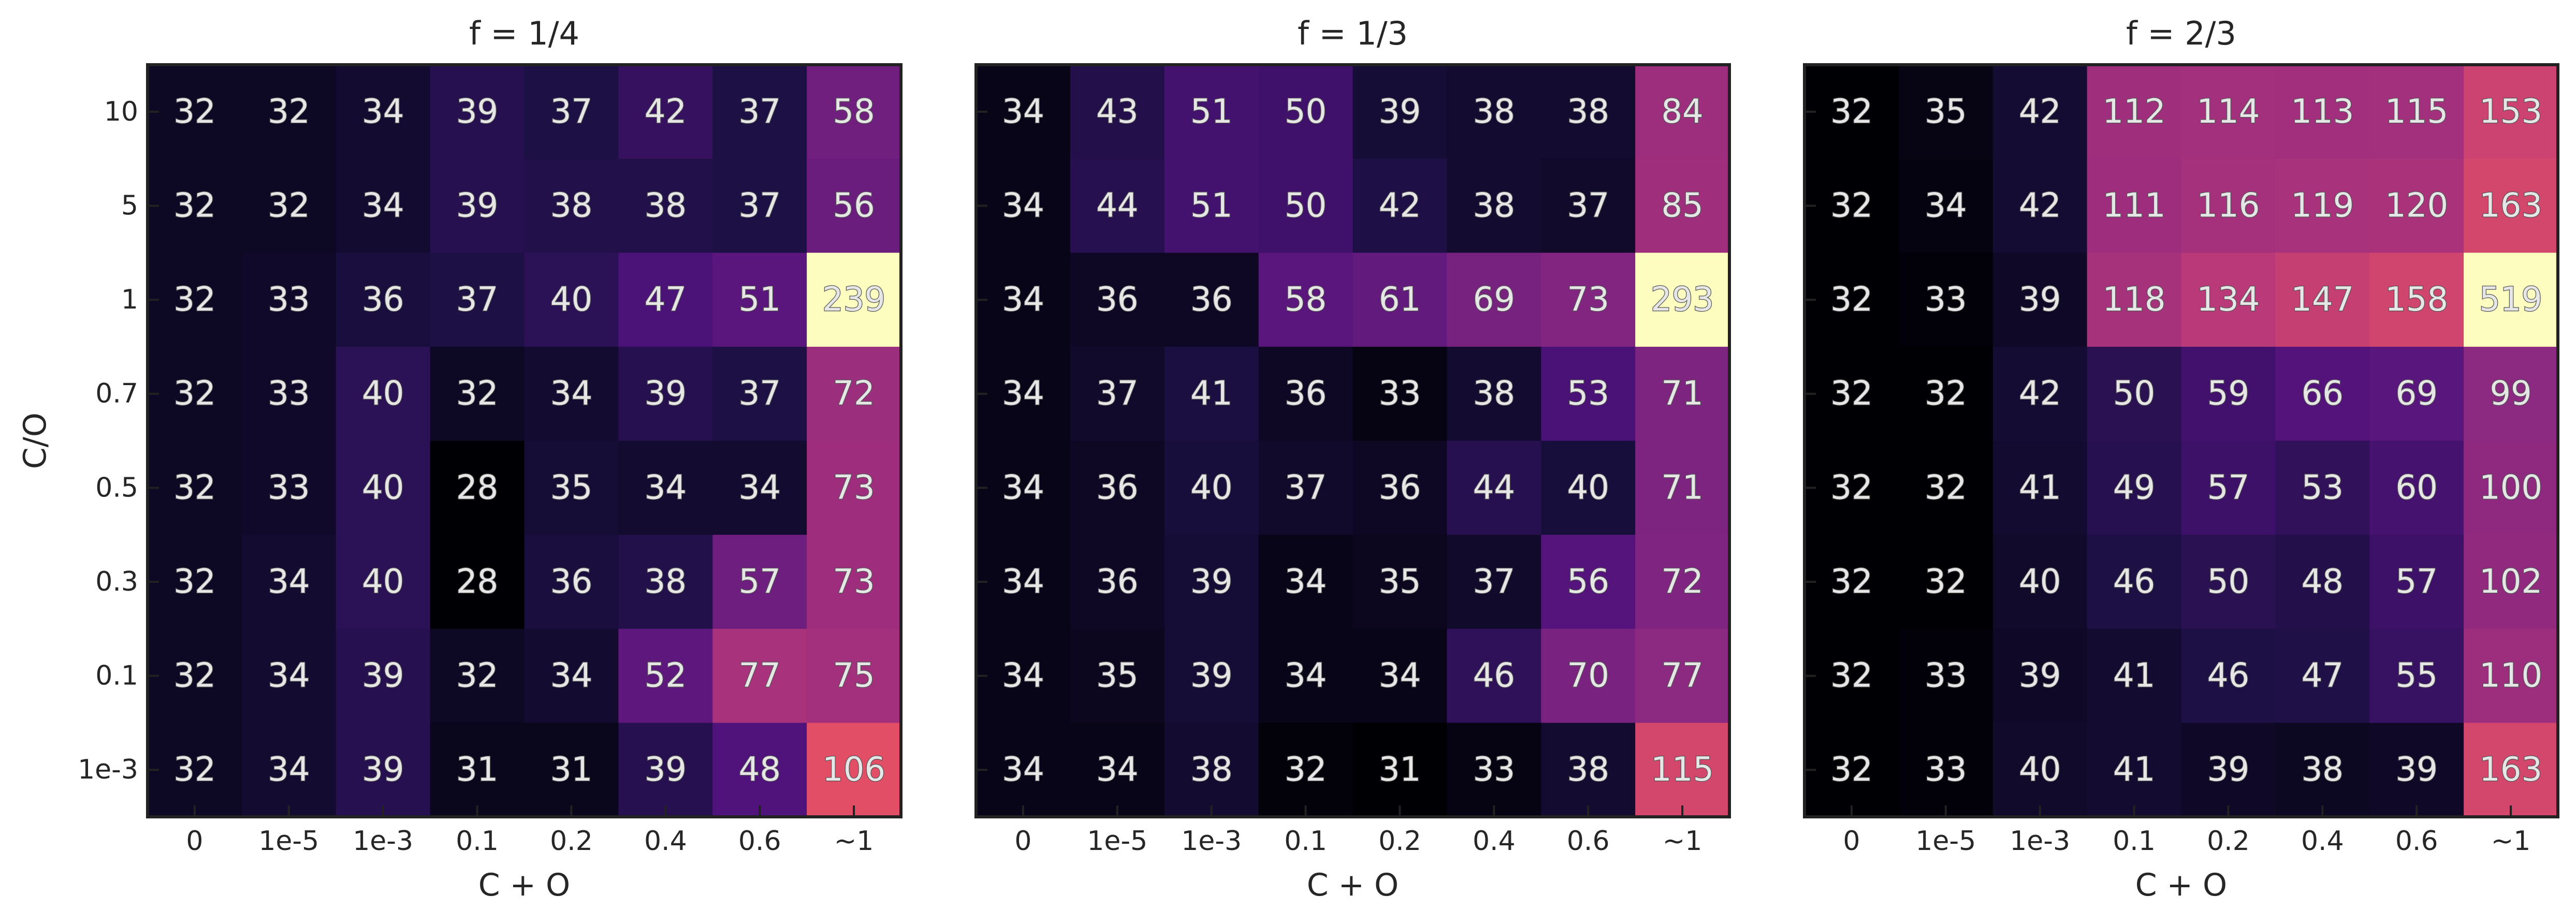  I want to click on x-tick-label: 0.6, so click(760, 842).